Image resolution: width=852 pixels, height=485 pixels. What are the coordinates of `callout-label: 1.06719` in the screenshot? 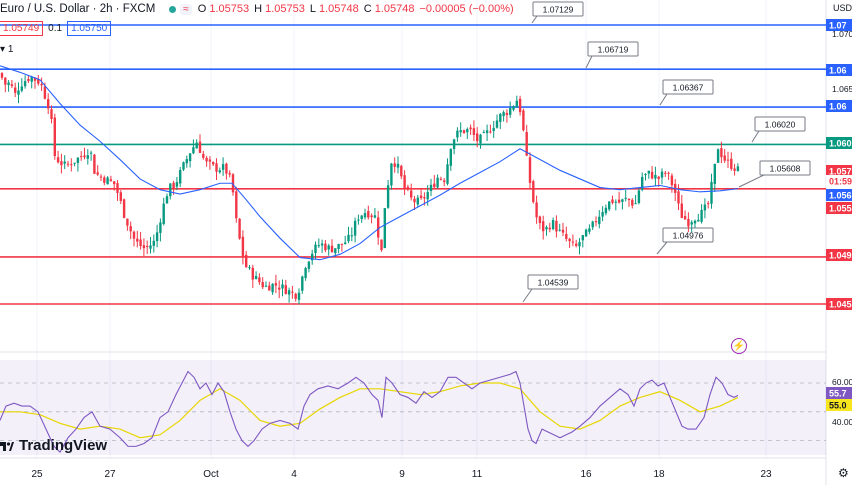 It's located at (613, 50).